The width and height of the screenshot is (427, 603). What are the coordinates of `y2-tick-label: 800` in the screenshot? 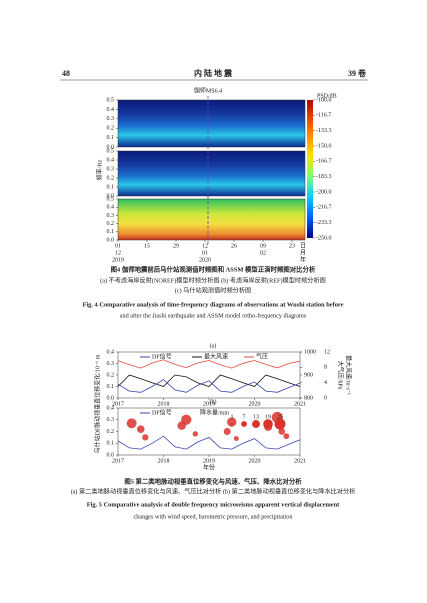 It's located at (308, 398).